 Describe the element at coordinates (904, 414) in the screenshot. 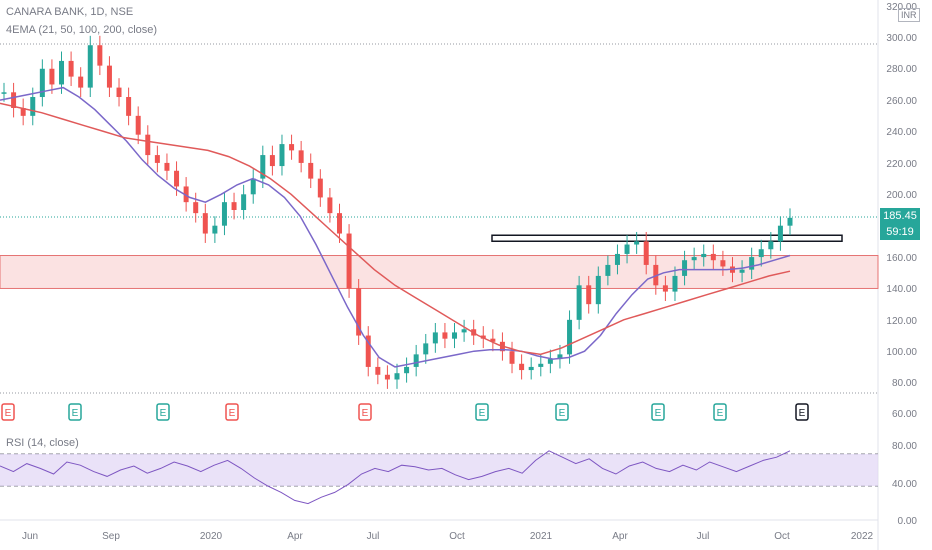

I see `price-tick-label: 60.00` at that location.